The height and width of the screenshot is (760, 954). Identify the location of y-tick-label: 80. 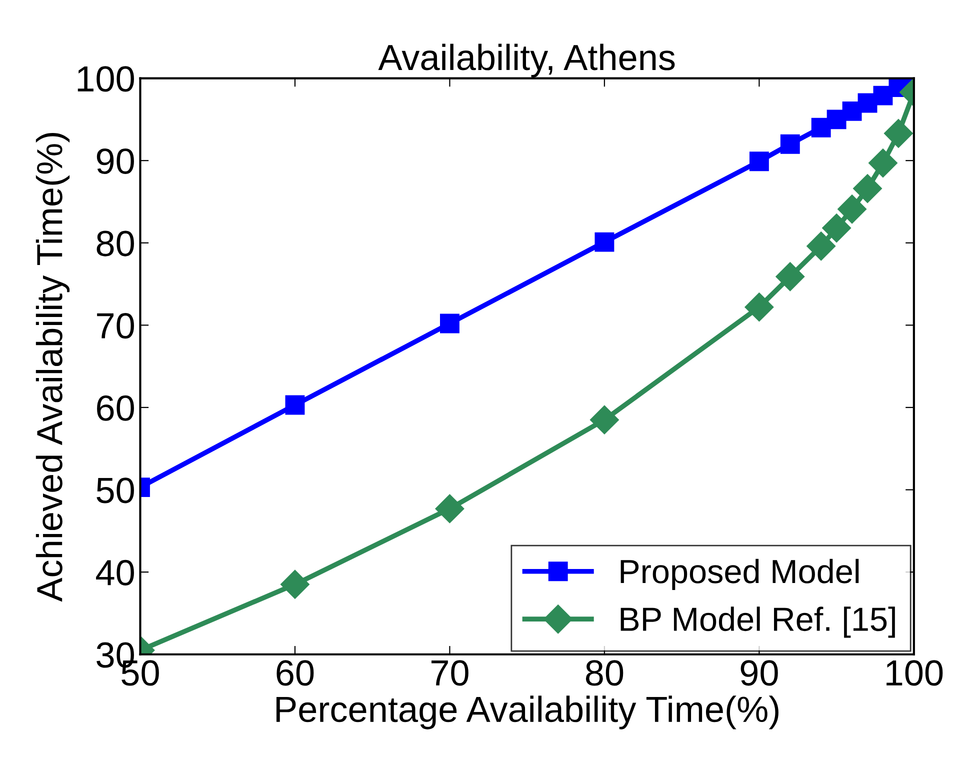
(115, 243).